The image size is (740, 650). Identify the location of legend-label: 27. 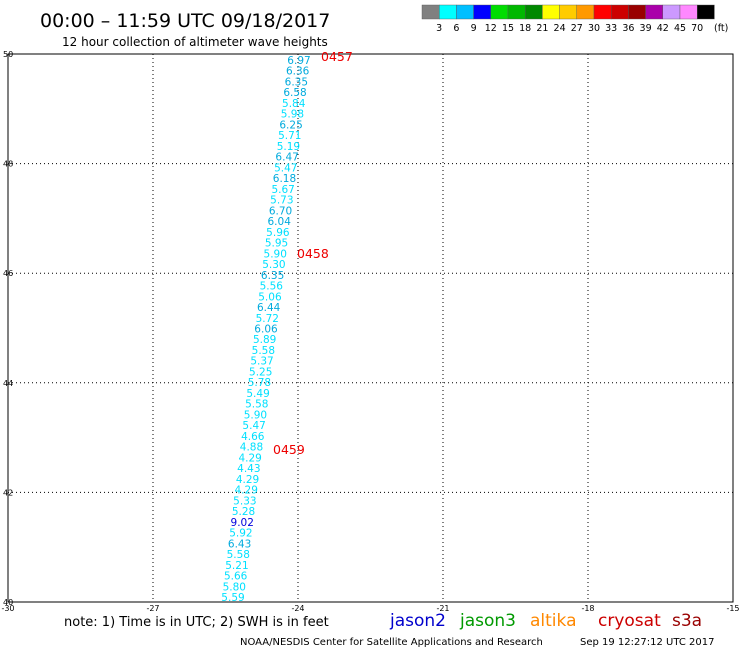
(577, 28).